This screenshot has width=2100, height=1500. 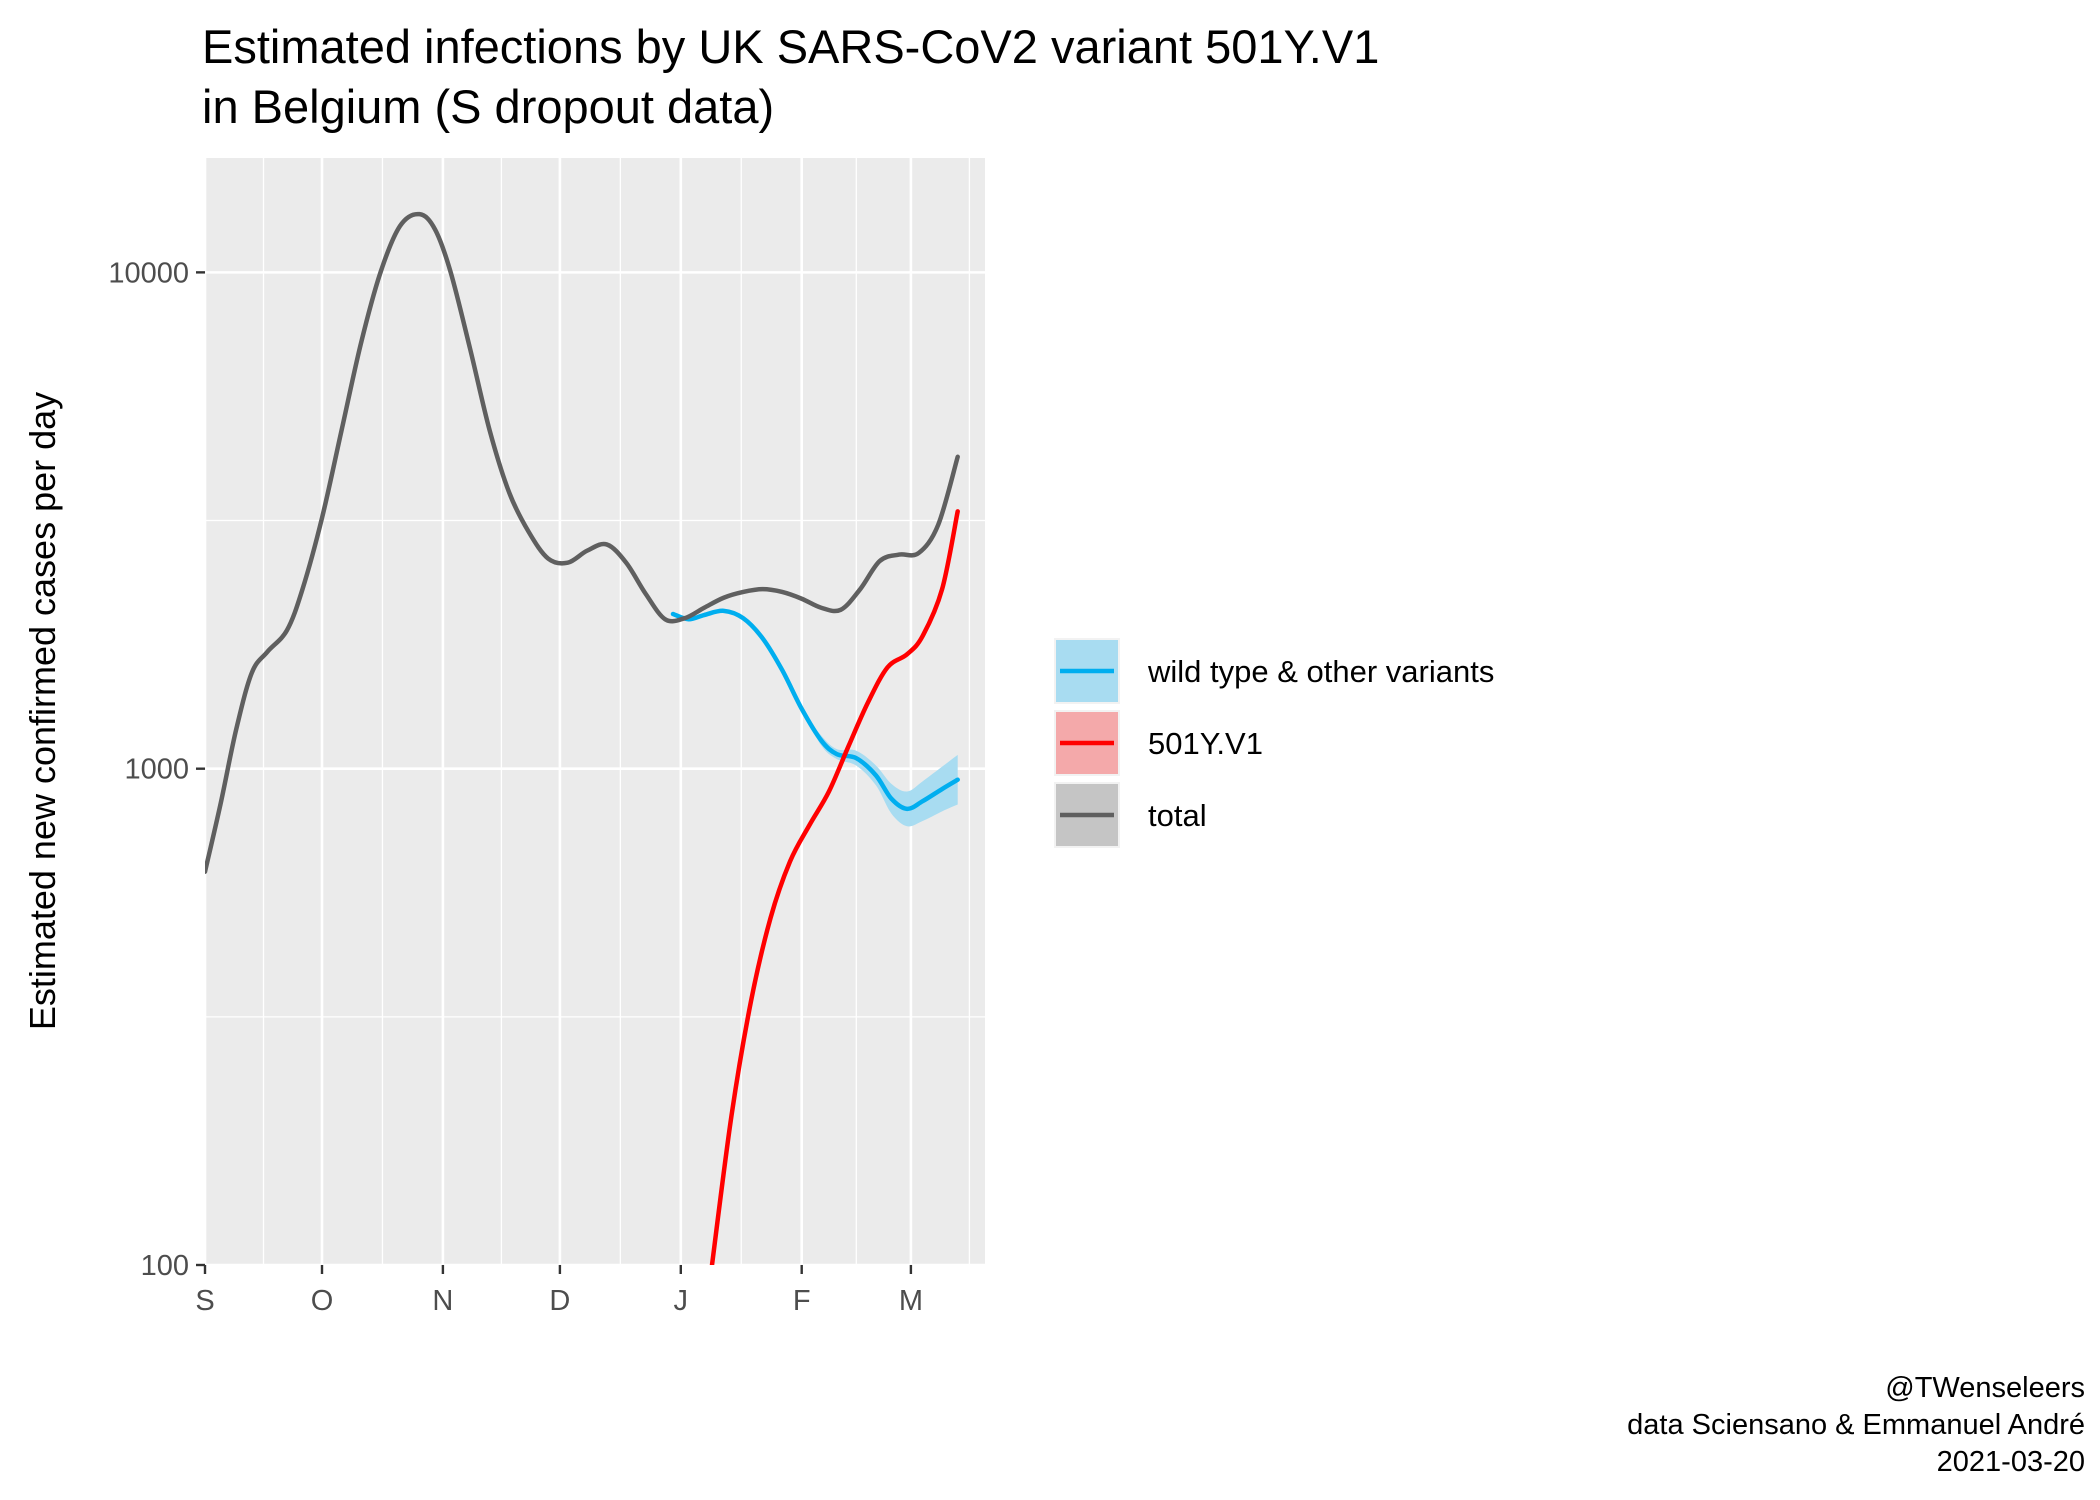 What do you see at coordinates (1177, 815) in the screenshot?
I see `legend-label: total` at bounding box center [1177, 815].